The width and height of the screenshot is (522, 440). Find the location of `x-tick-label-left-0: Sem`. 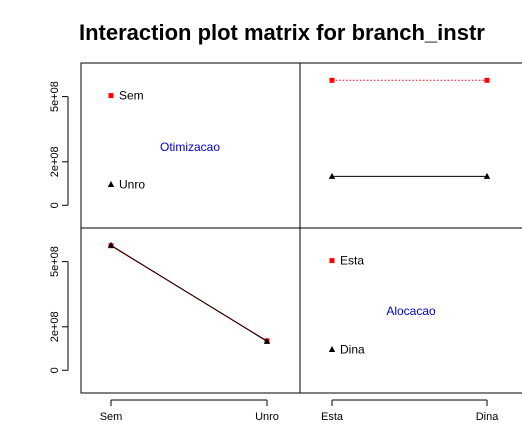

x-tick-label-left-0: Sem is located at coordinates (111, 417).